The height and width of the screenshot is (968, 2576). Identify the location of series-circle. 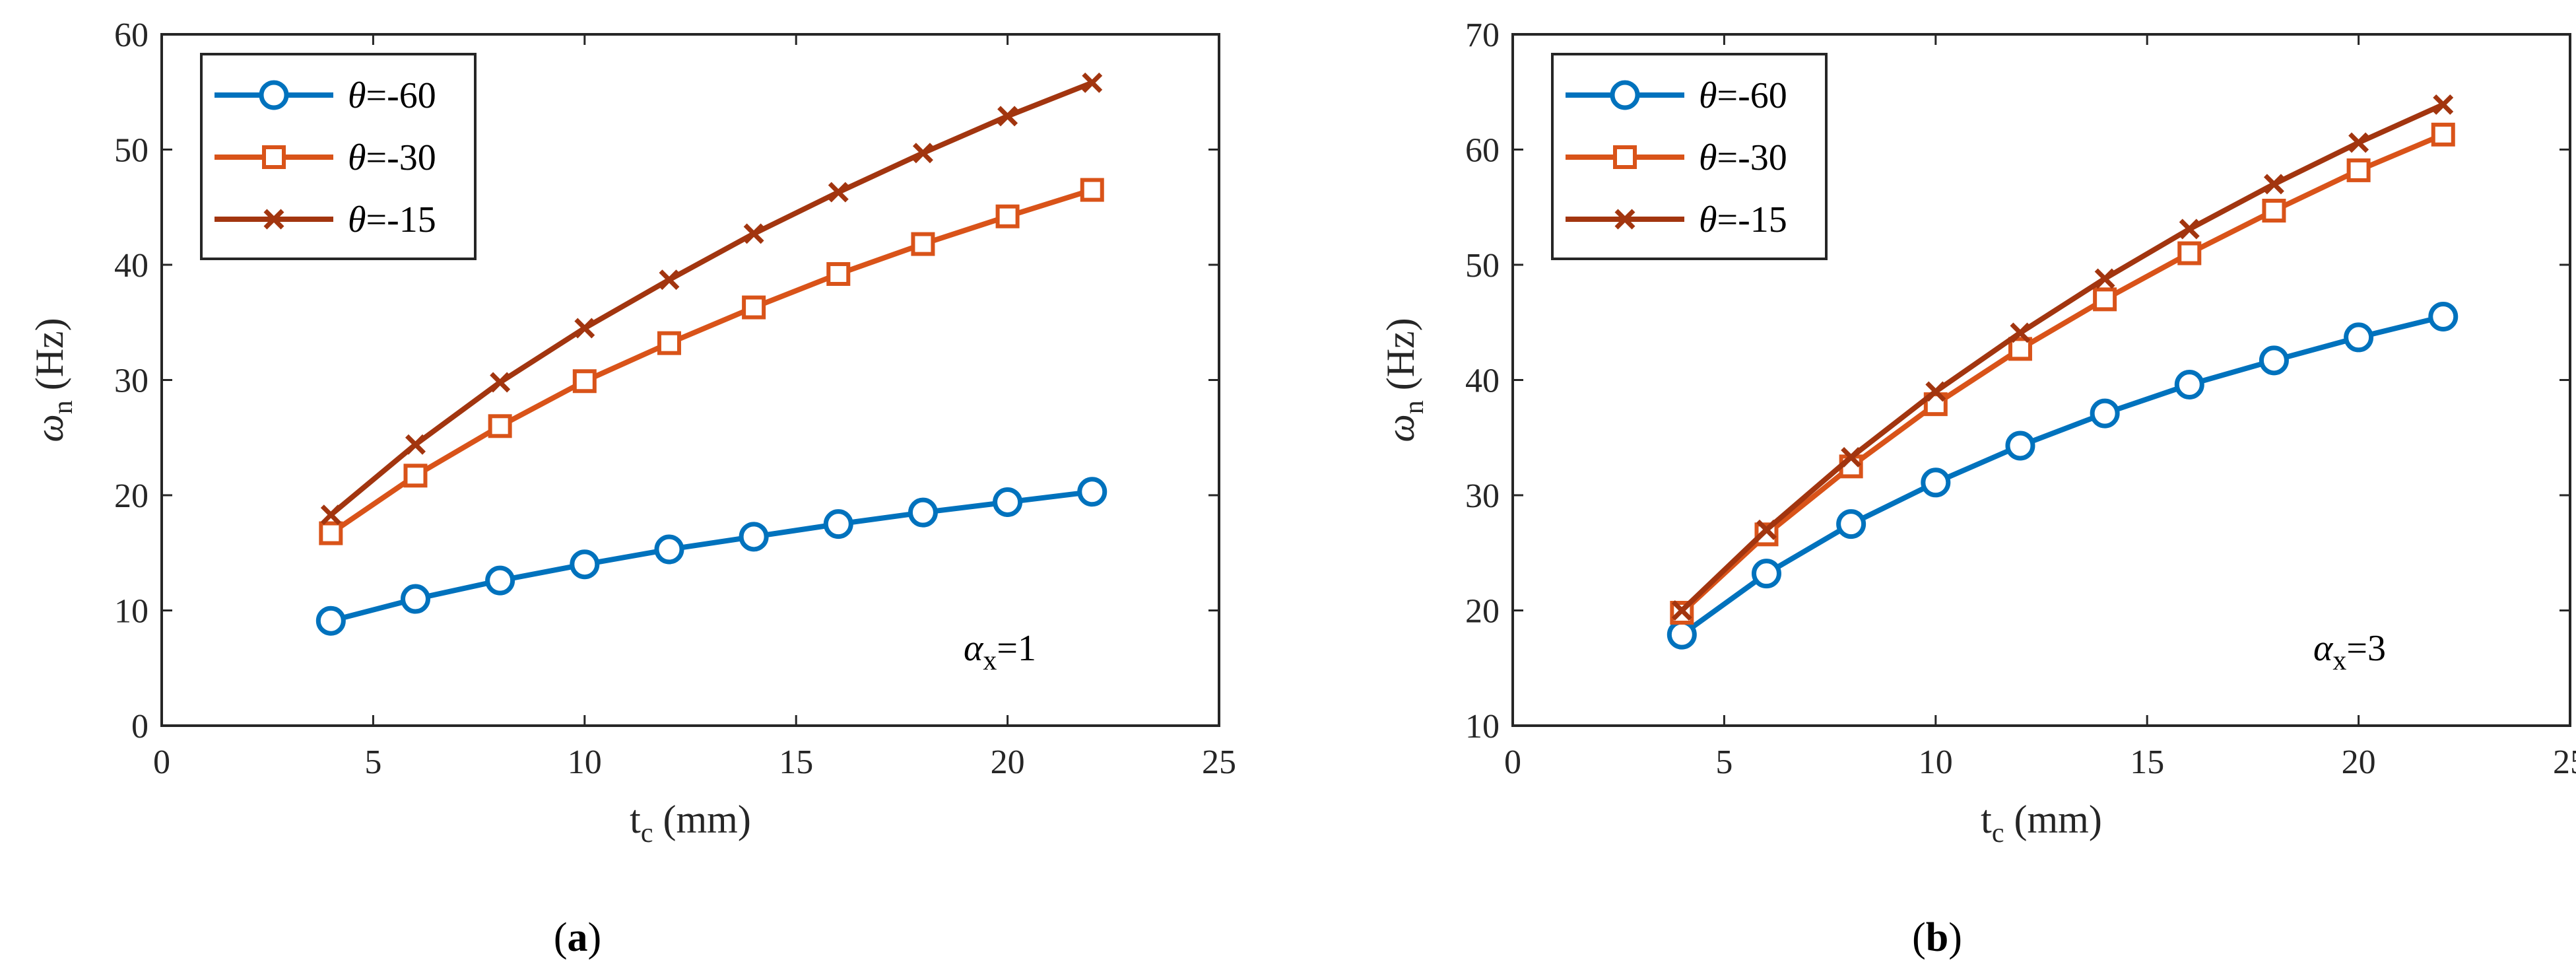
(711, 556).